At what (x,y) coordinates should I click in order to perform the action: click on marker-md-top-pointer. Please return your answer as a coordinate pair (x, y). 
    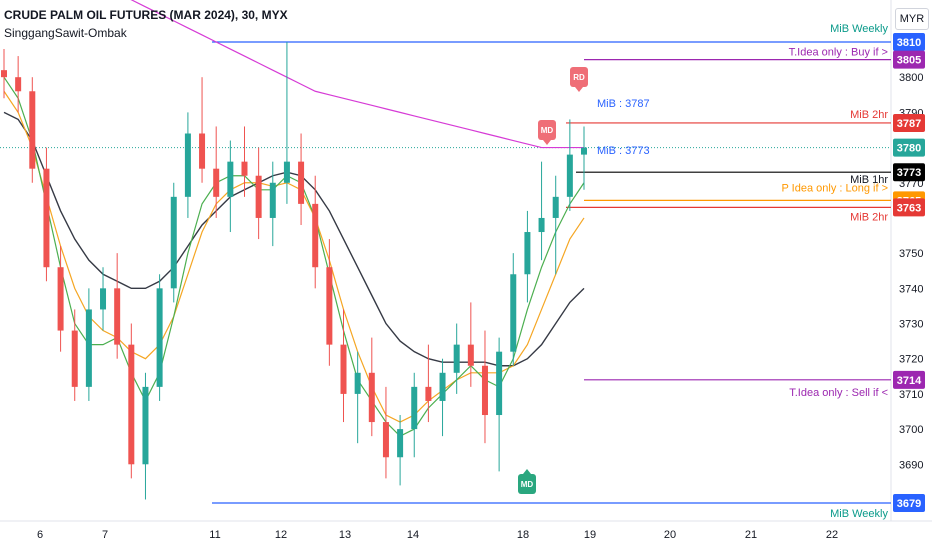
    Looking at the image, I should click on (547, 142).